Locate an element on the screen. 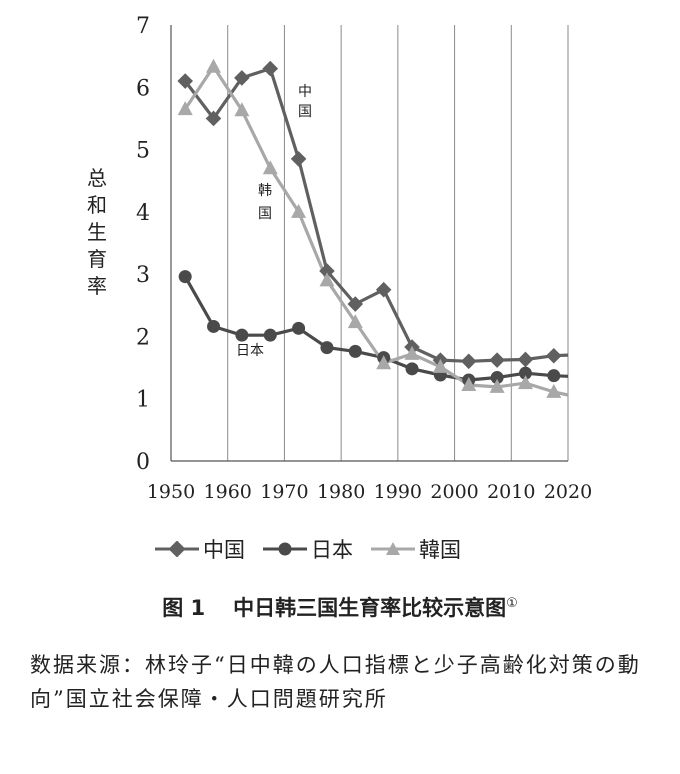 This screenshot has height=774, width=680. legend-label-japan: 日本 is located at coordinates (332, 550).